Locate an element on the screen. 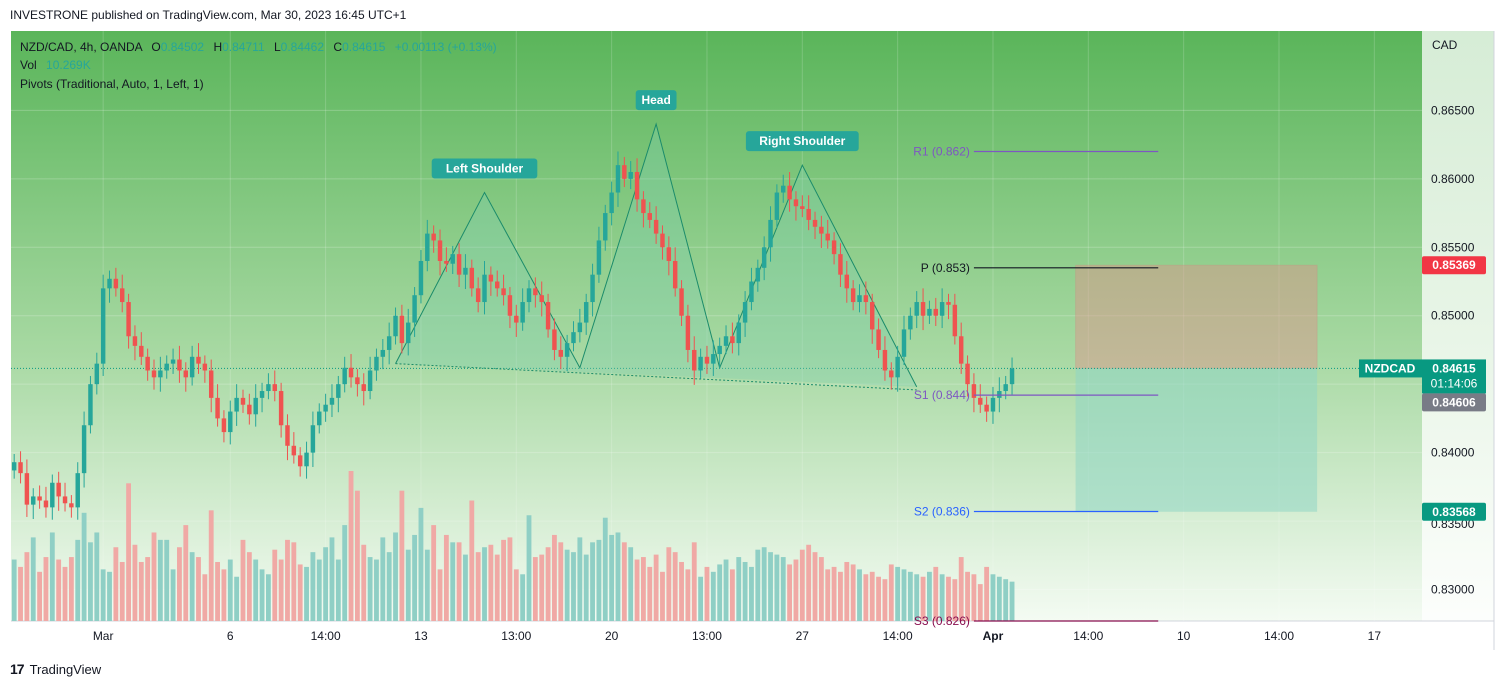 The image size is (1505, 689). neckline is located at coordinates (656, 377).